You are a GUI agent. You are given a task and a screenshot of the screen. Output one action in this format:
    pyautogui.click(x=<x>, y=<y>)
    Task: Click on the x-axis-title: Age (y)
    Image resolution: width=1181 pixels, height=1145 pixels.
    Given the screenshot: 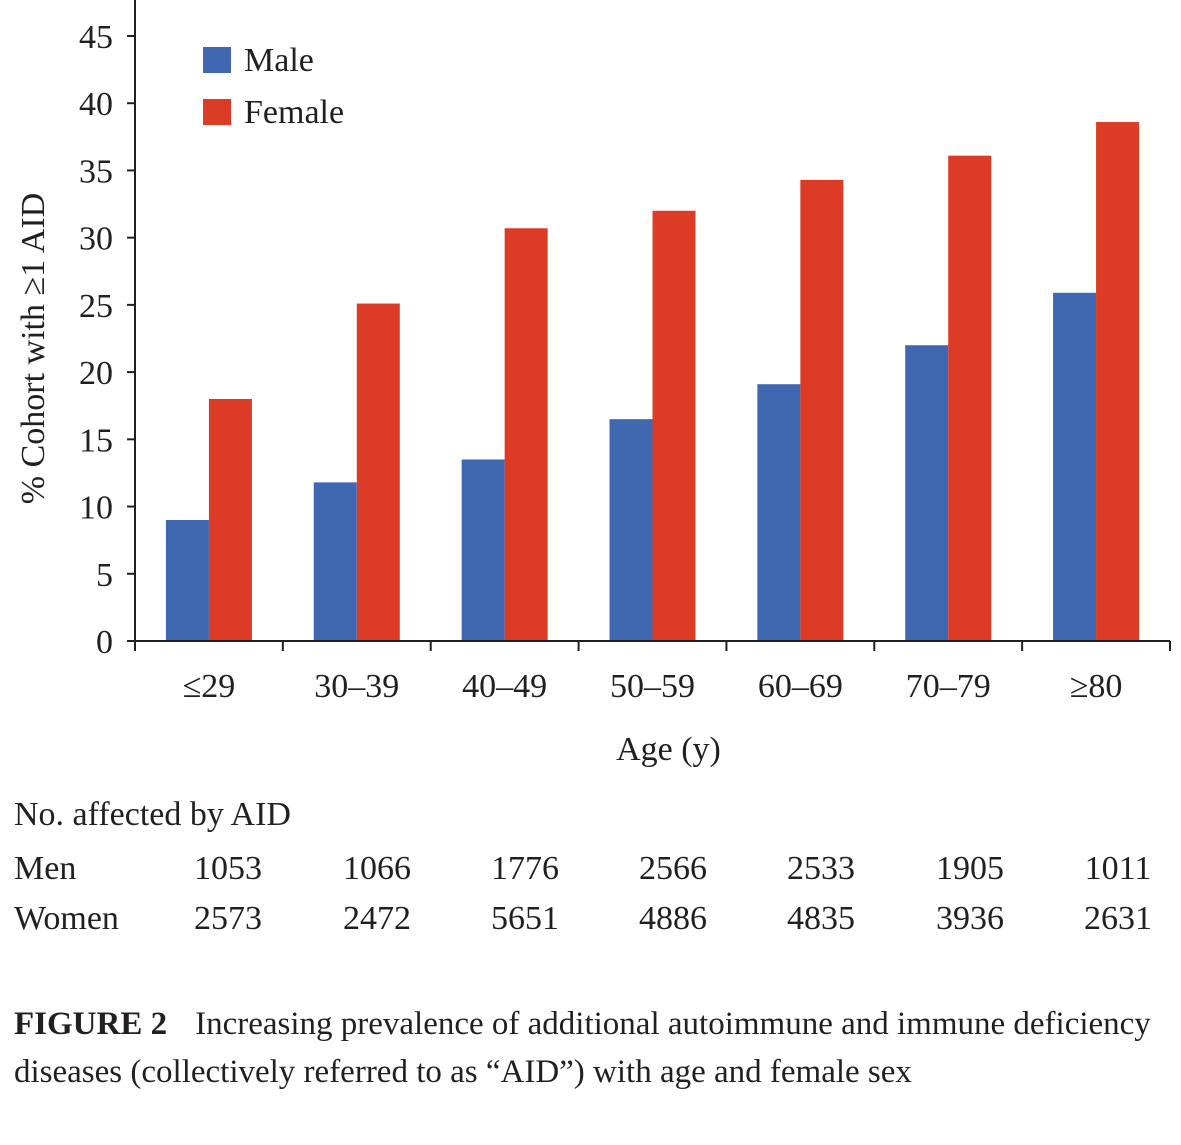 What is the action you would take?
    pyautogui.click(x=668, y=749)
    